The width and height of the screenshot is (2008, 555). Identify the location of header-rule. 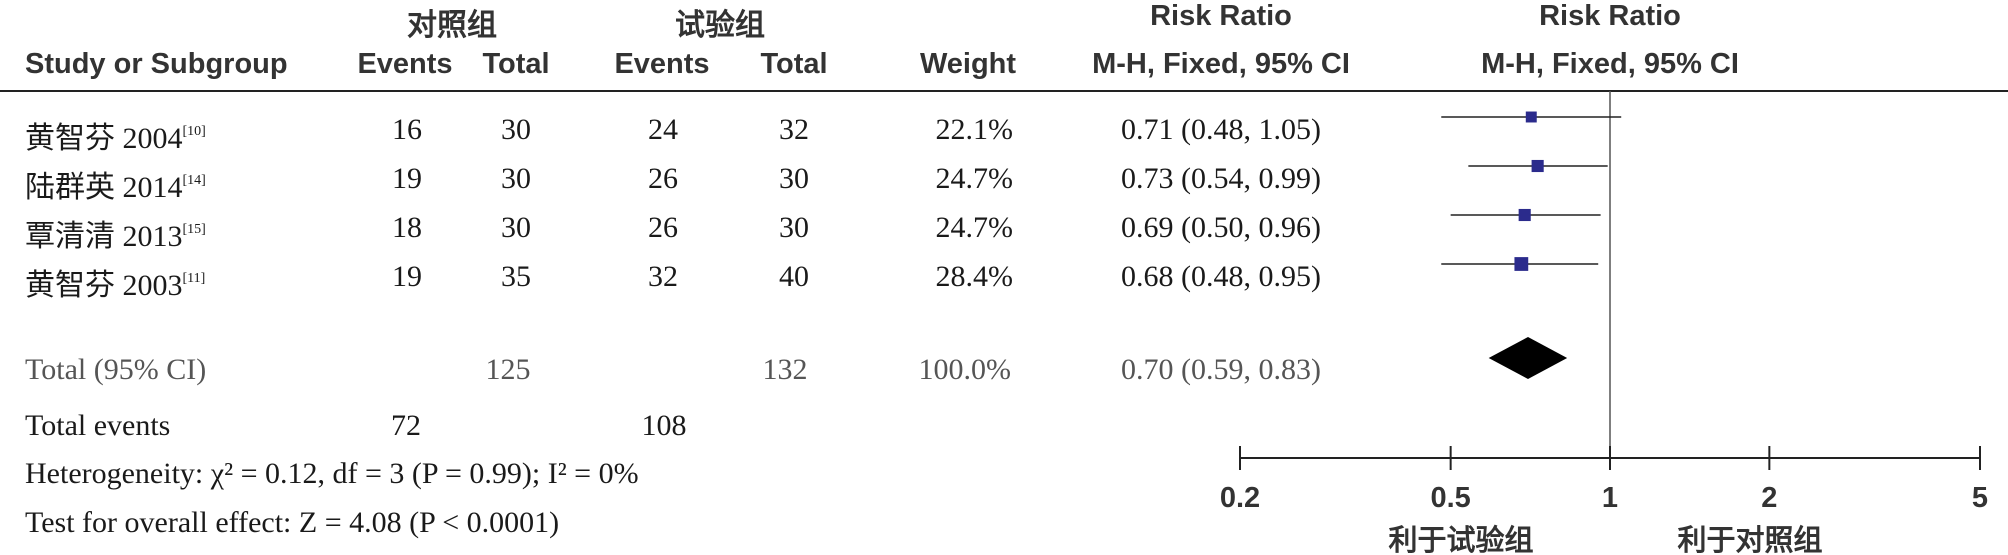
(1004, 91).